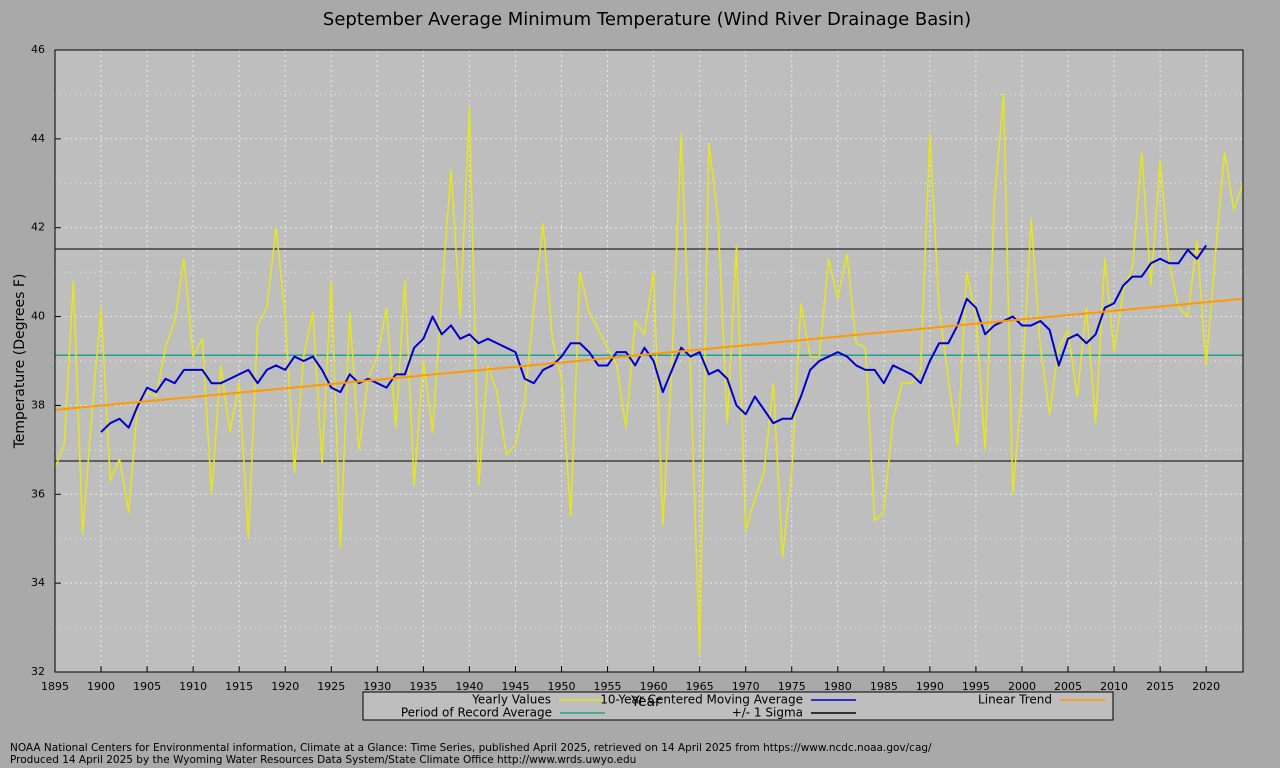 This screenshot has height=768, width=1280. Describe the element at coordinates (838, 686) in the screenshot. I see `x-tick-label: 1980` at that location.